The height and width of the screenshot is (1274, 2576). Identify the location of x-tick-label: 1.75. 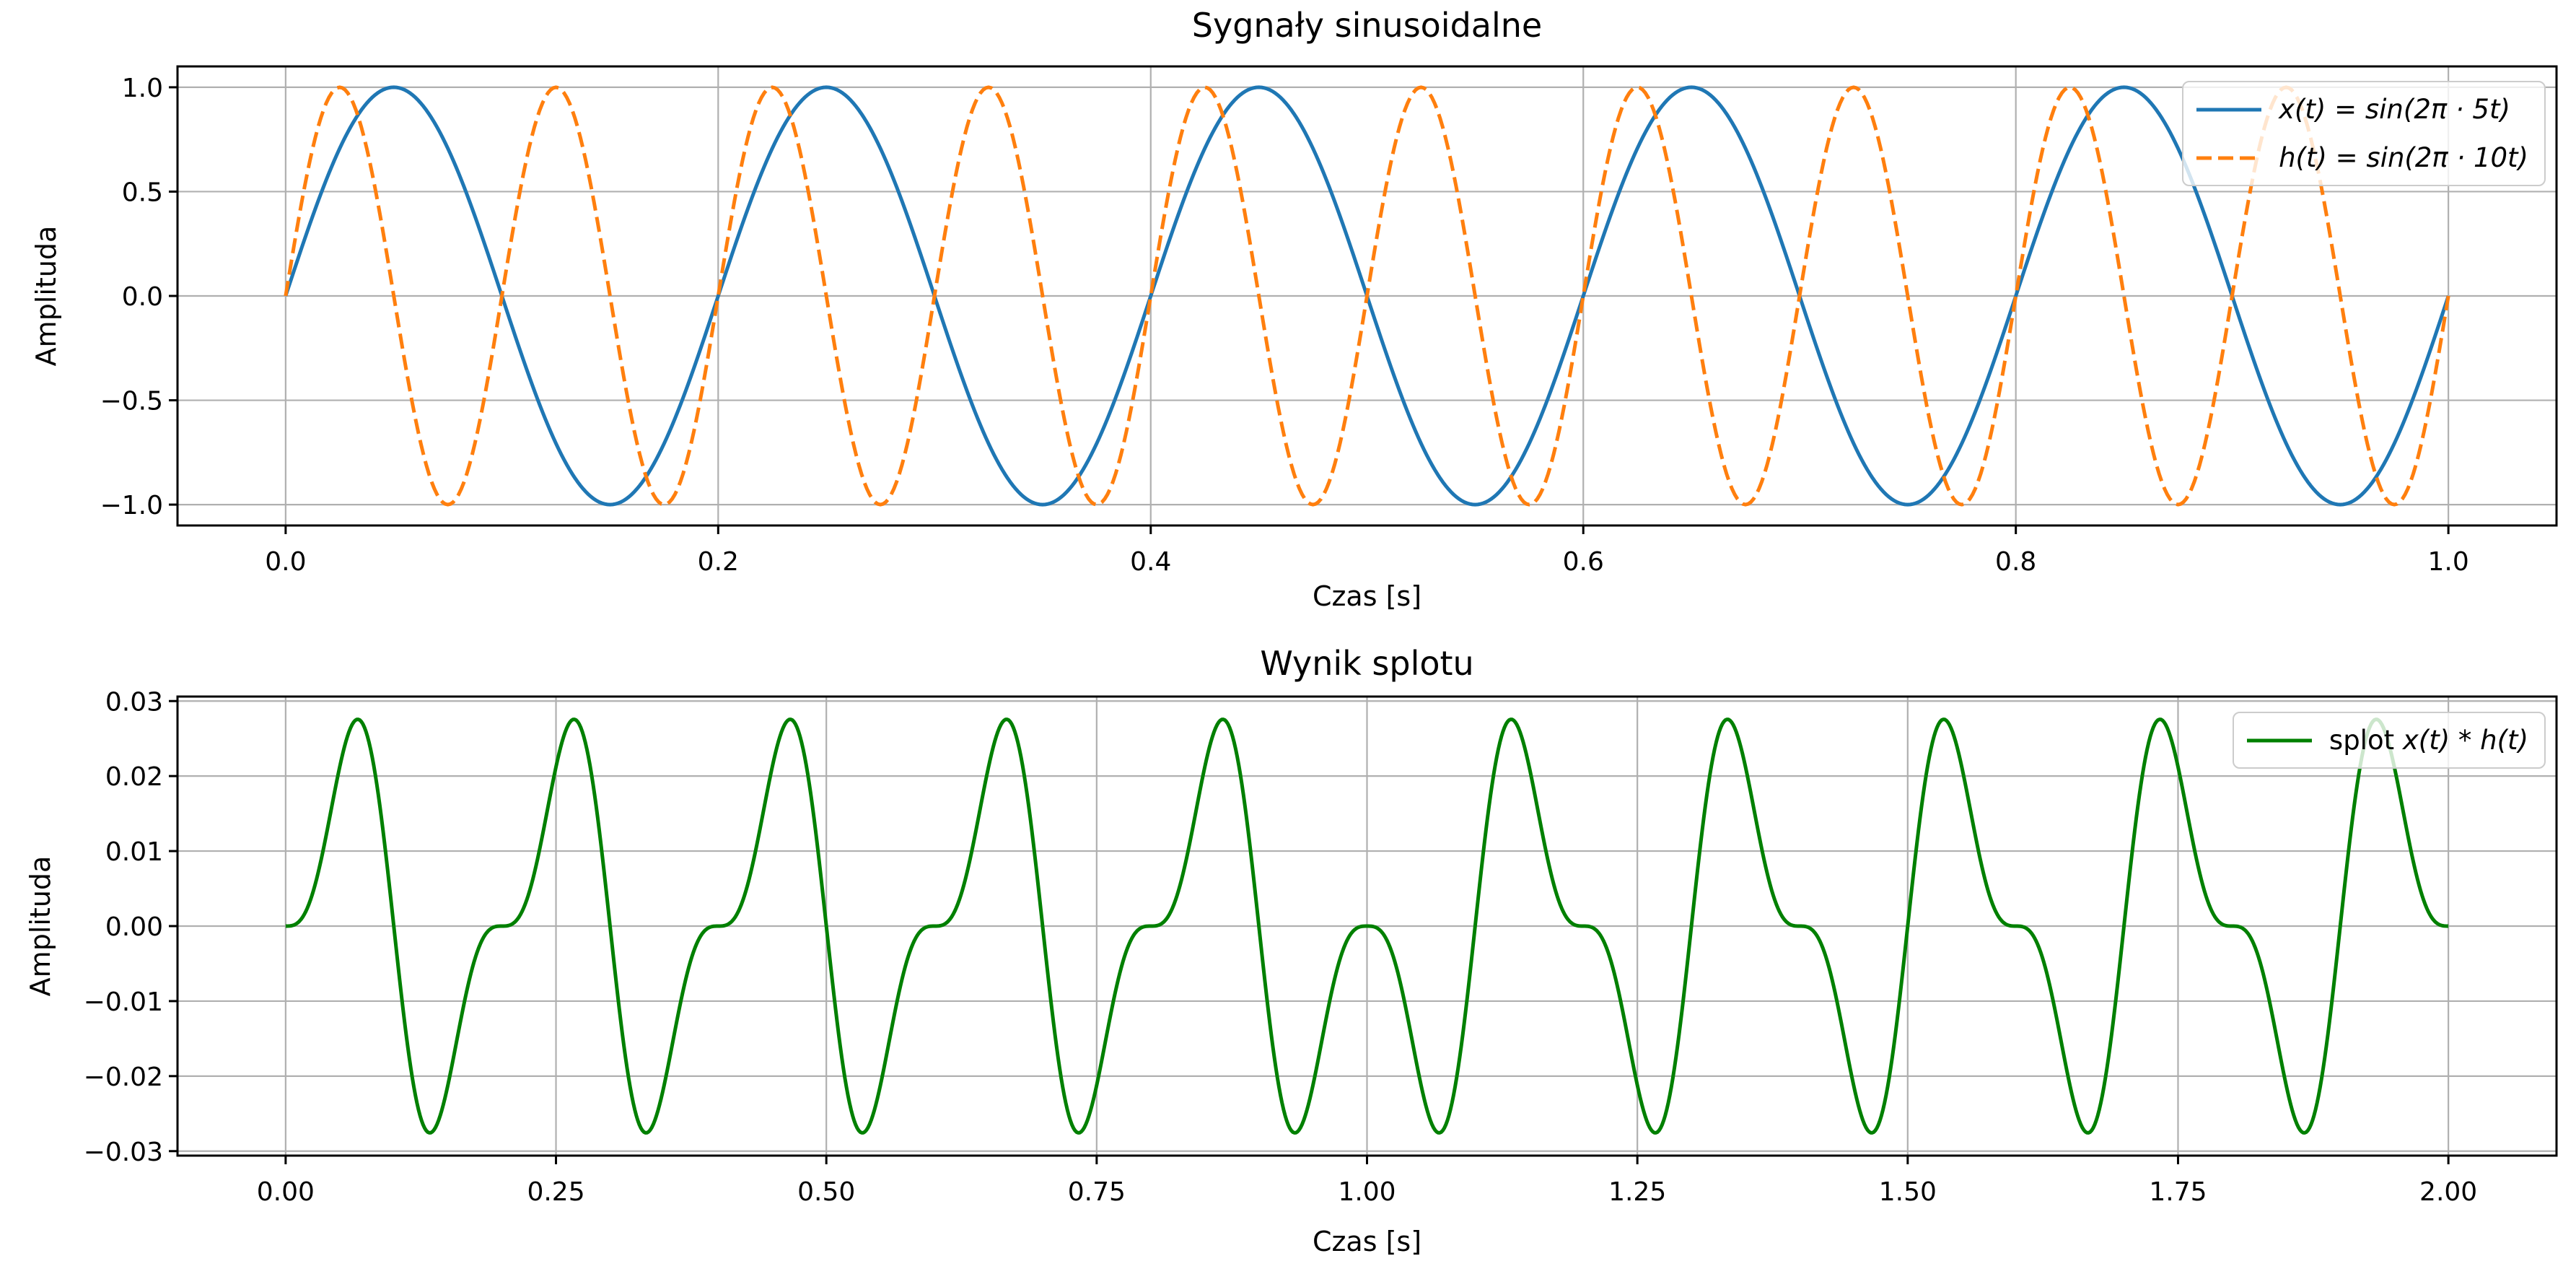
(2178, 1192).